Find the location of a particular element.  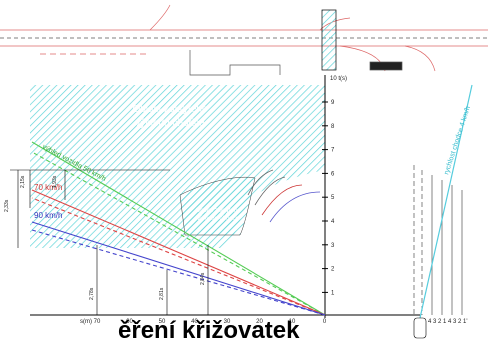

tick-label: 20 is located at coordinates (259, 322).